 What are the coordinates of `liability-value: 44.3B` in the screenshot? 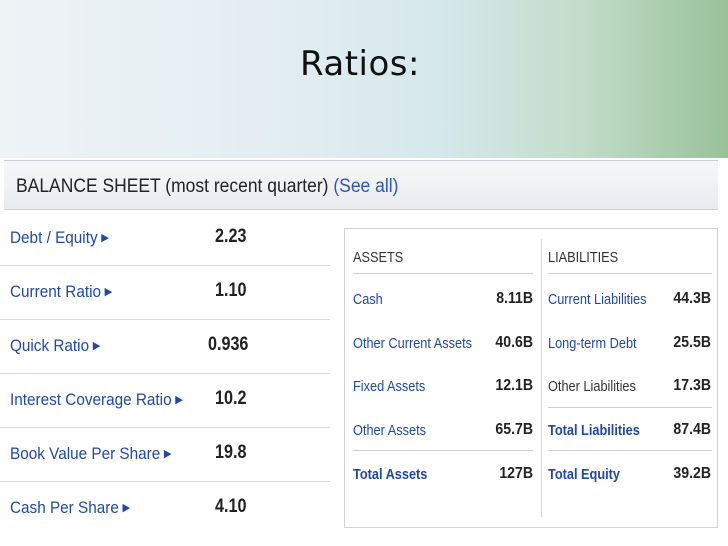 It's located at (692, 298).